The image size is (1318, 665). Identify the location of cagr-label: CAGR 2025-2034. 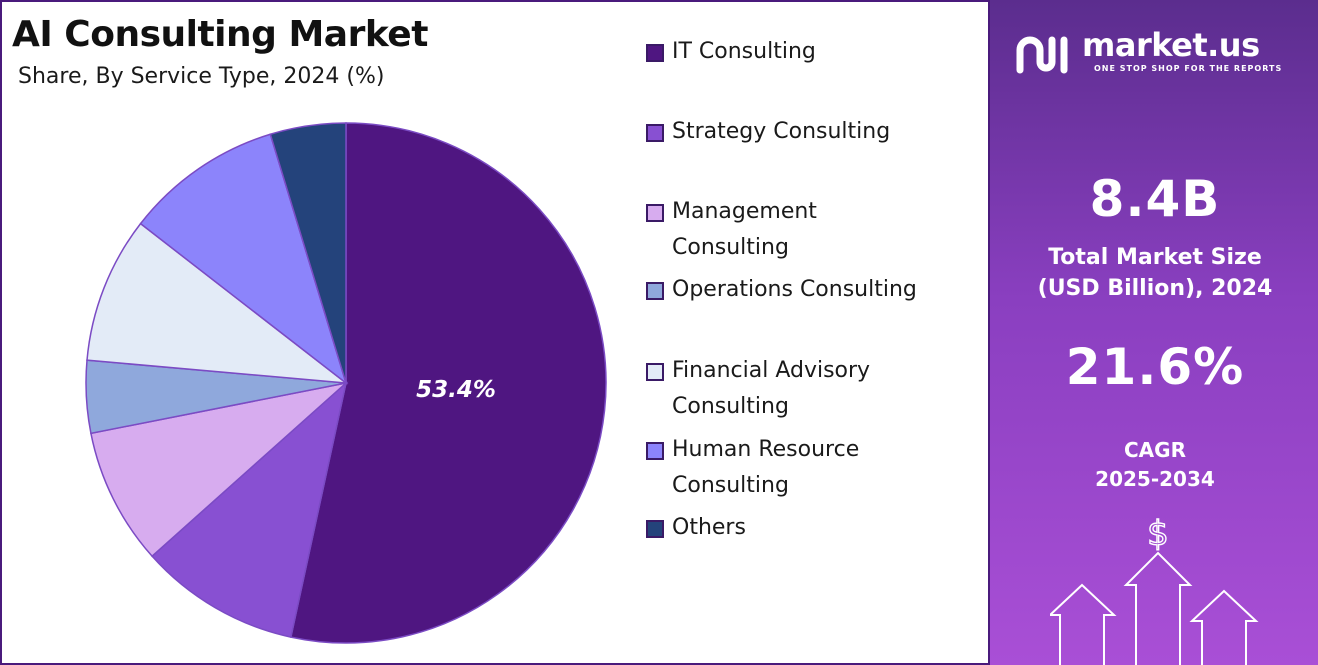
(1155, 464).